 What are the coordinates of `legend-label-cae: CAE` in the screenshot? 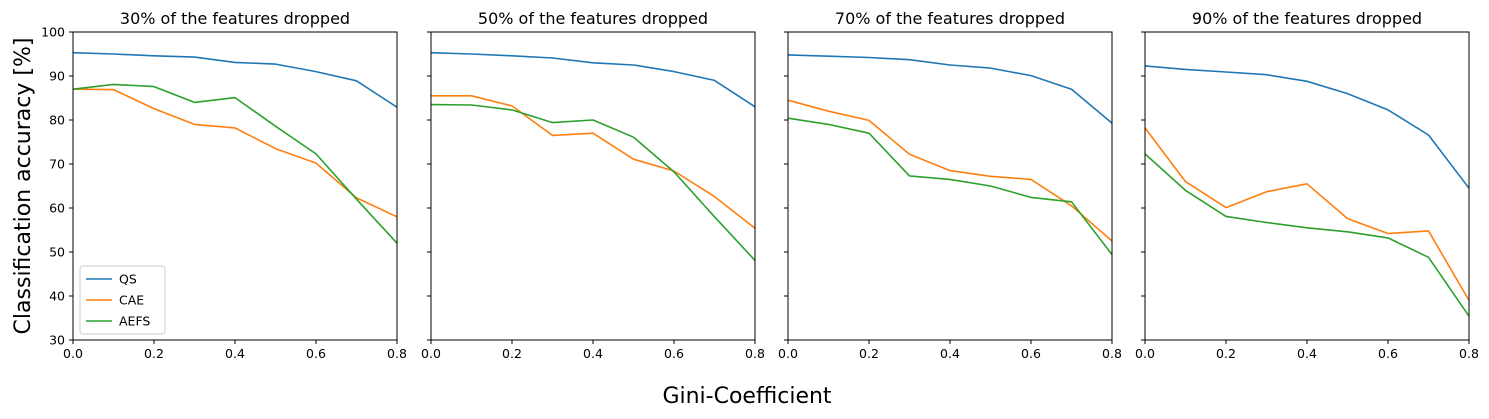 It's located at (131, 300).